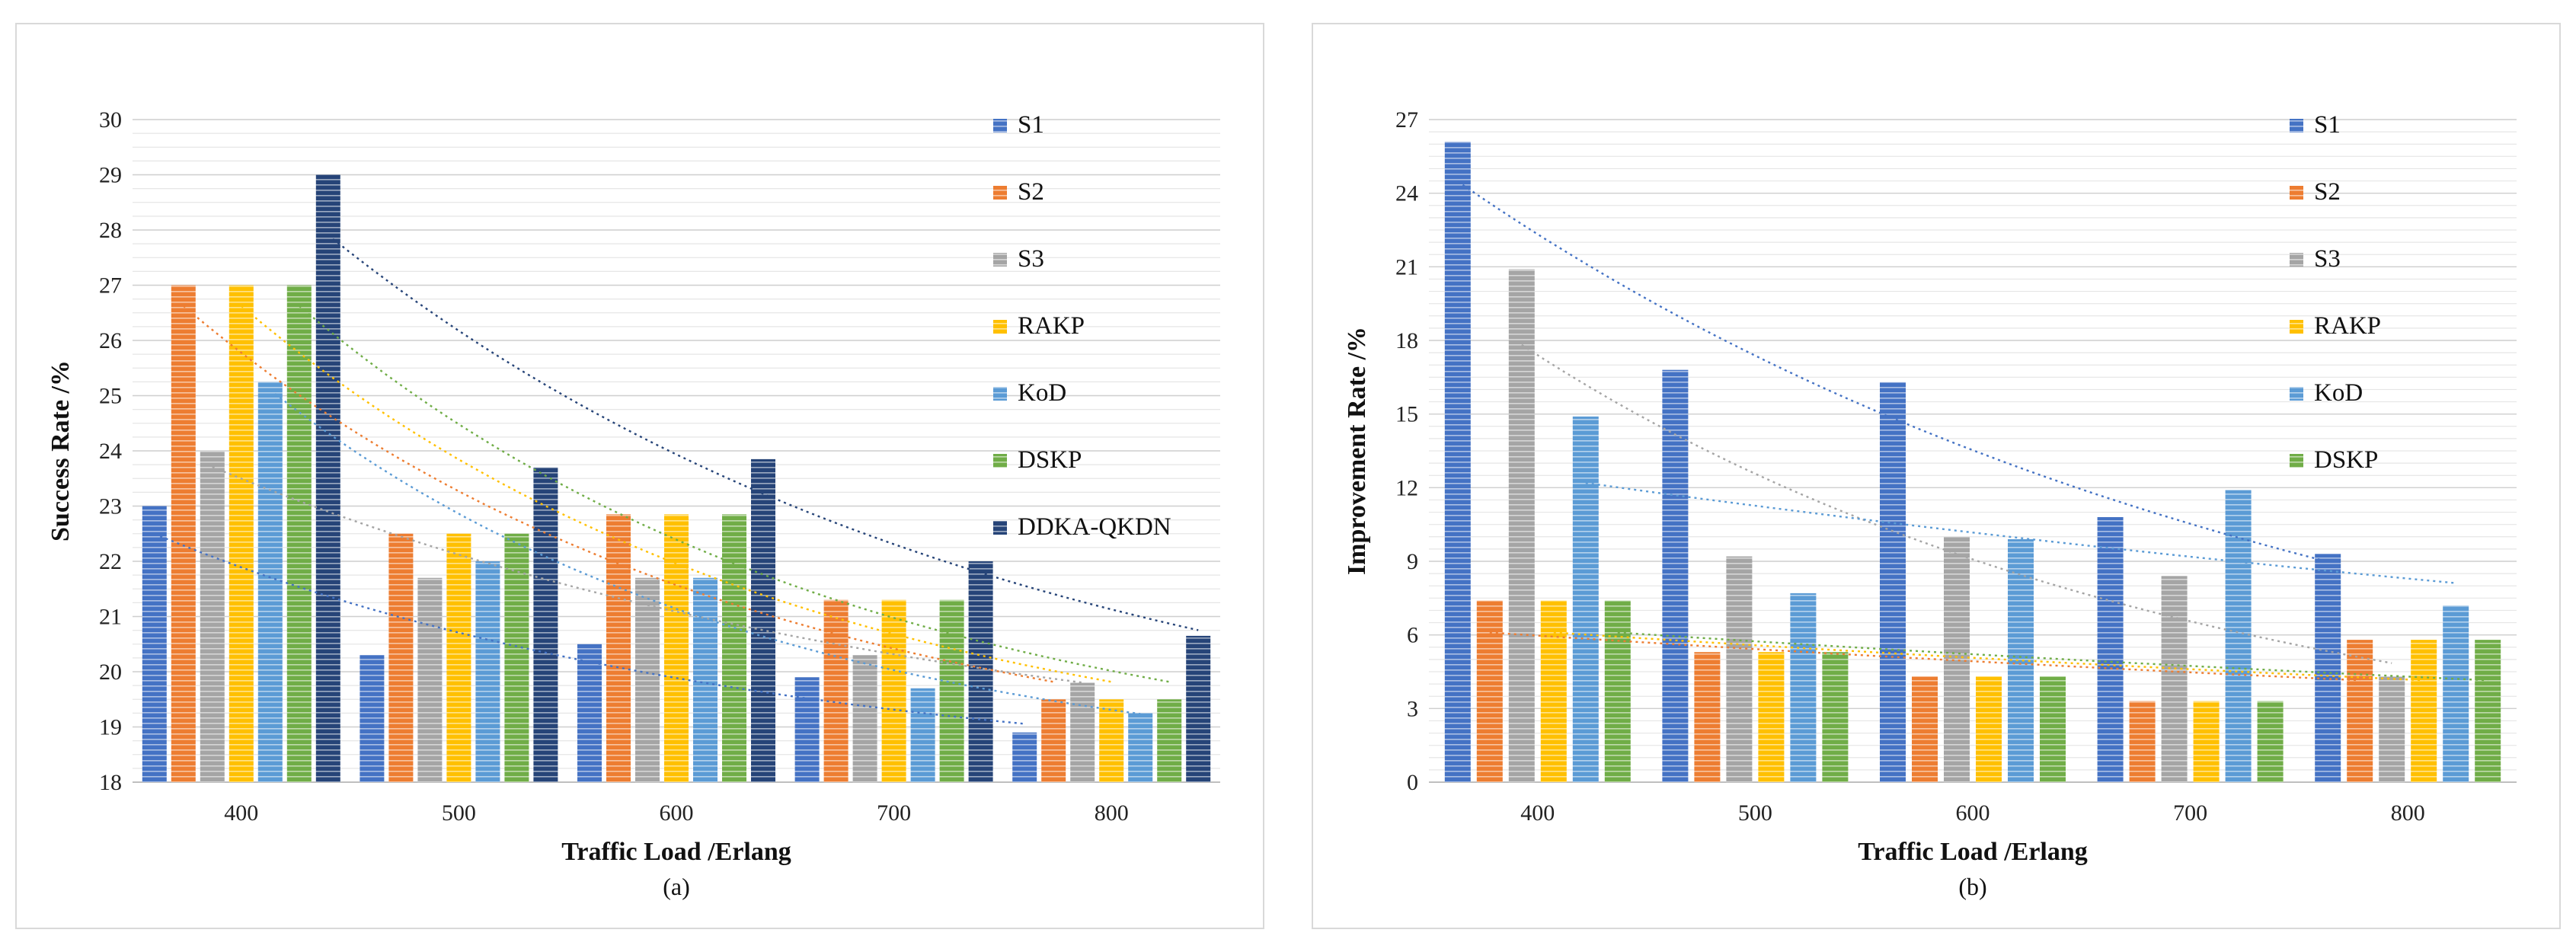  Describe the element at coordinates (241, 813) in the screenshot. I see `chart-a-xtick-label: 400` at that location.